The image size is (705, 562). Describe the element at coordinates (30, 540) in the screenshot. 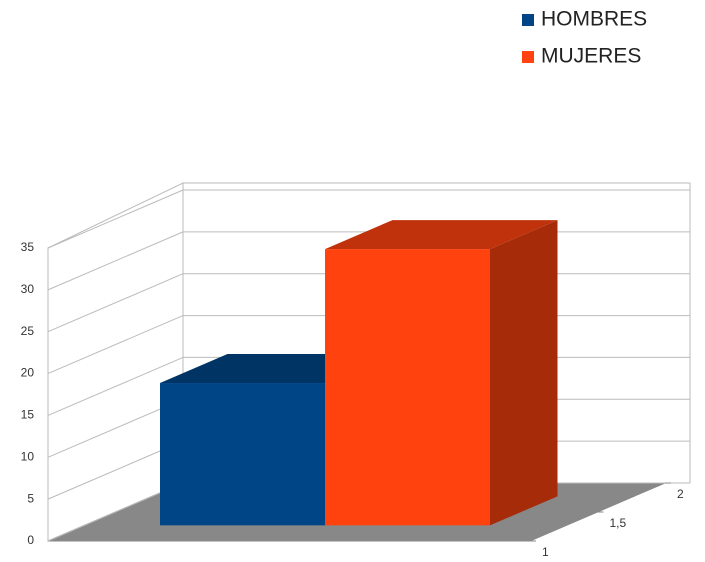

I see `y-tick-label: 0` at that location.